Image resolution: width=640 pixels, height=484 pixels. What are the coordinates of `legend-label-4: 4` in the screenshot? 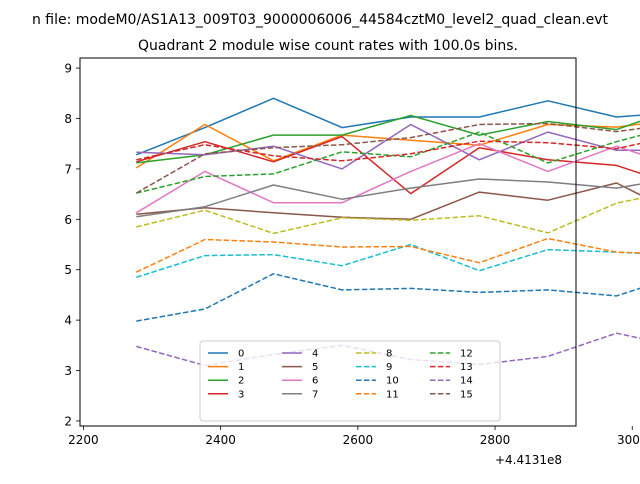 It's located at (315, 354).